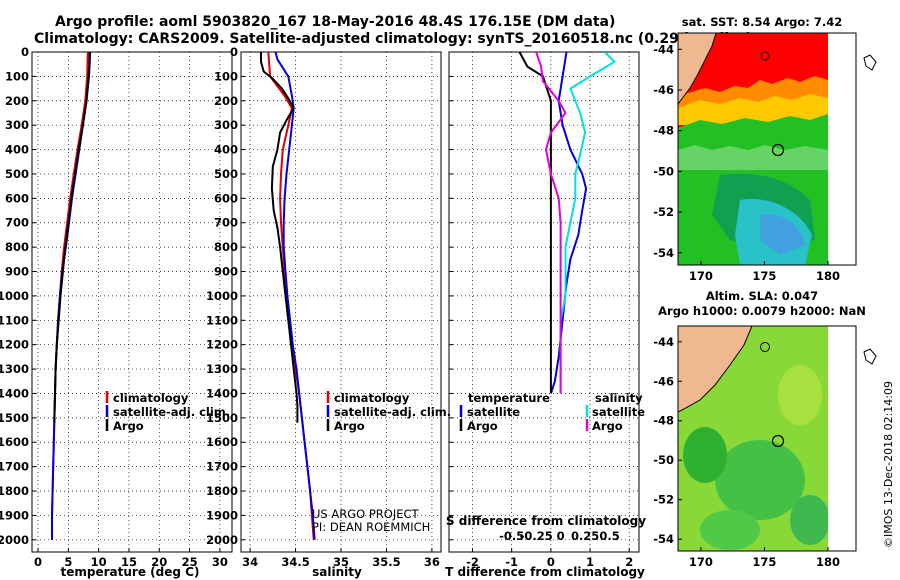  What do you see at coordinates (663, 131) in the screenshot?
I see `lat-tick-label: -48` at bounding box center [663, 131].